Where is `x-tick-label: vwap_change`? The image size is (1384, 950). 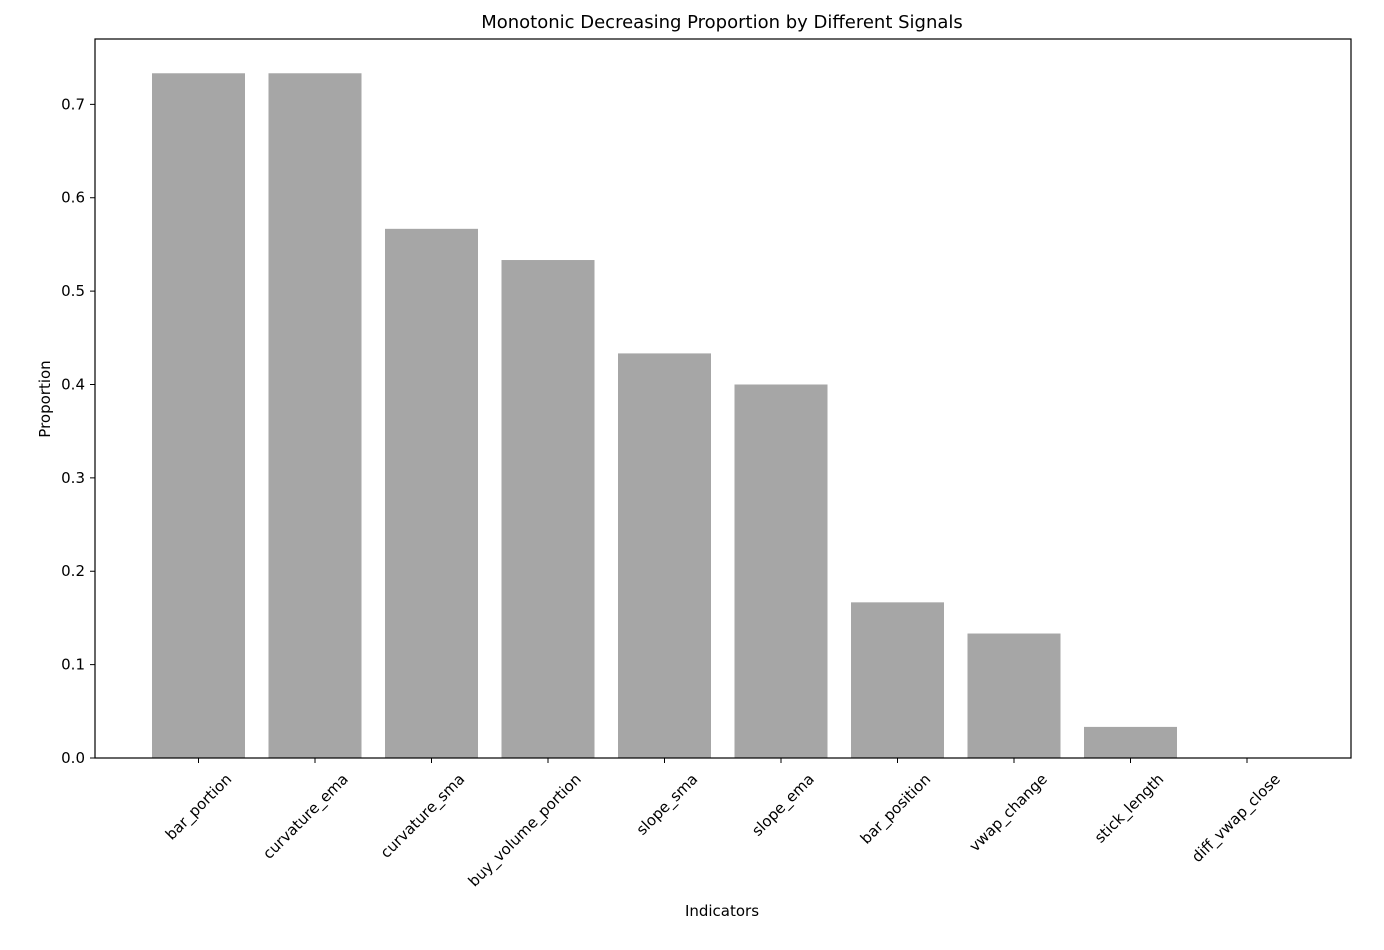
x-tick-label: vwap_change is located at coordinates (1009, 813).